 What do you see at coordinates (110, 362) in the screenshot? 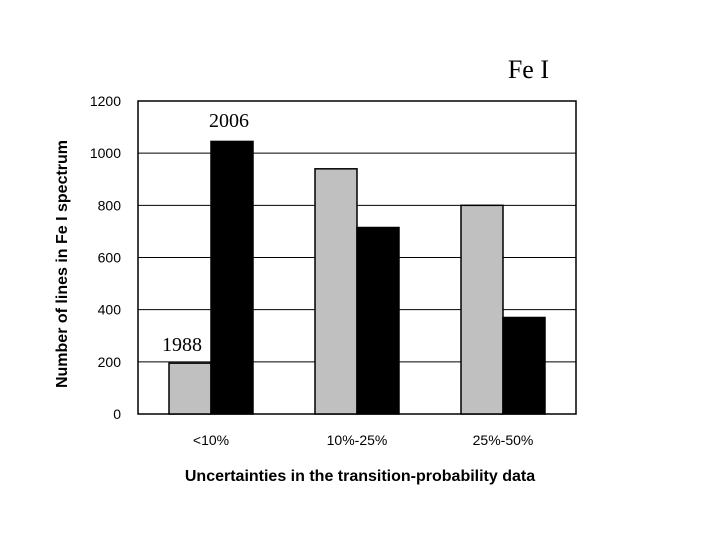
I see `y-tick-label: 200` at bounding box center [110, 362].